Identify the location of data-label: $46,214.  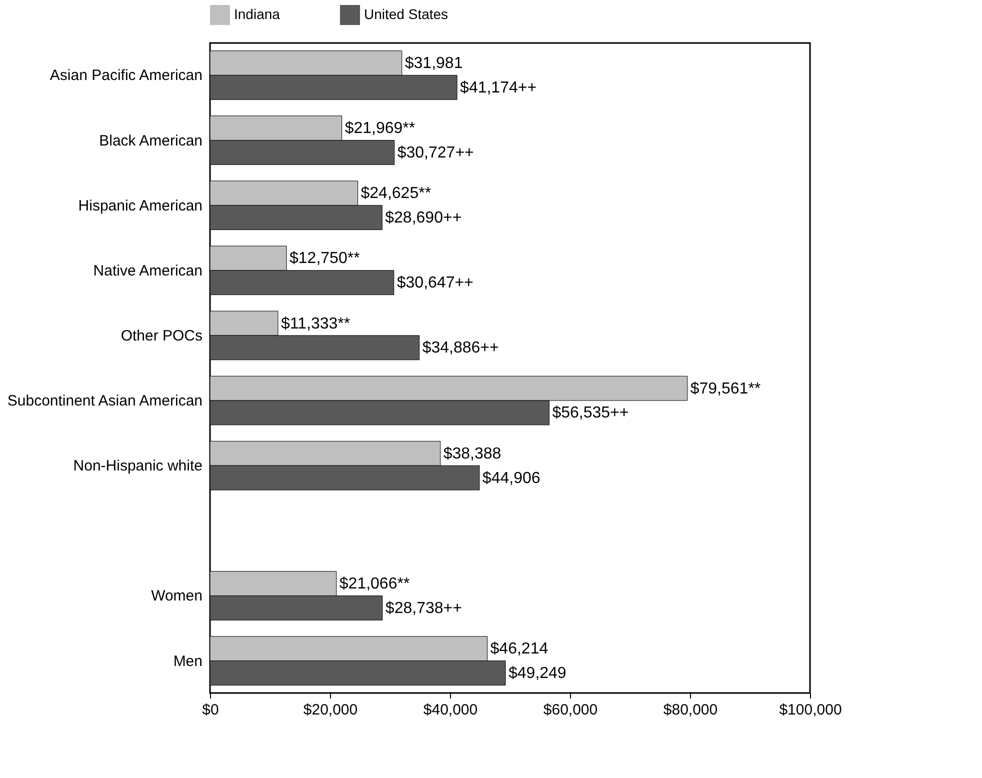
(519, 649).